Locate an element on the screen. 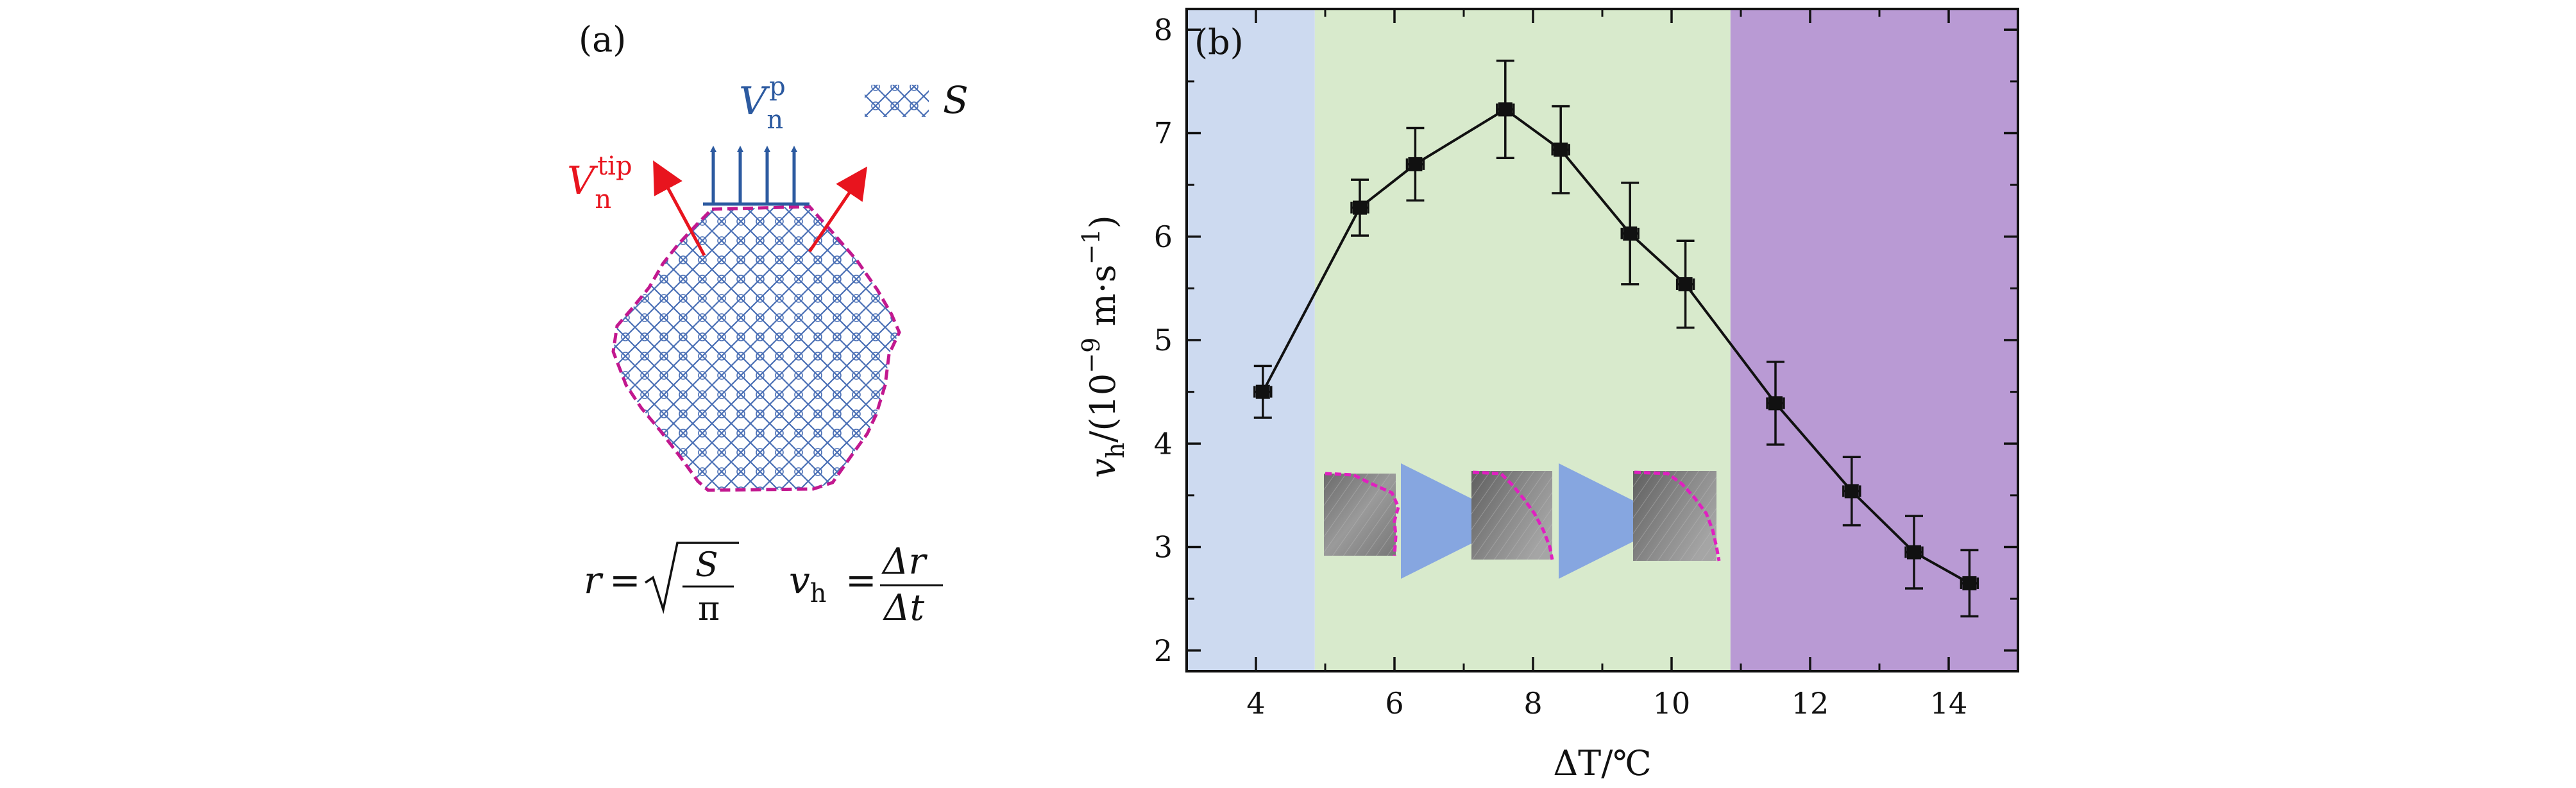  svg-text: π is located at coordinates (709, 609).